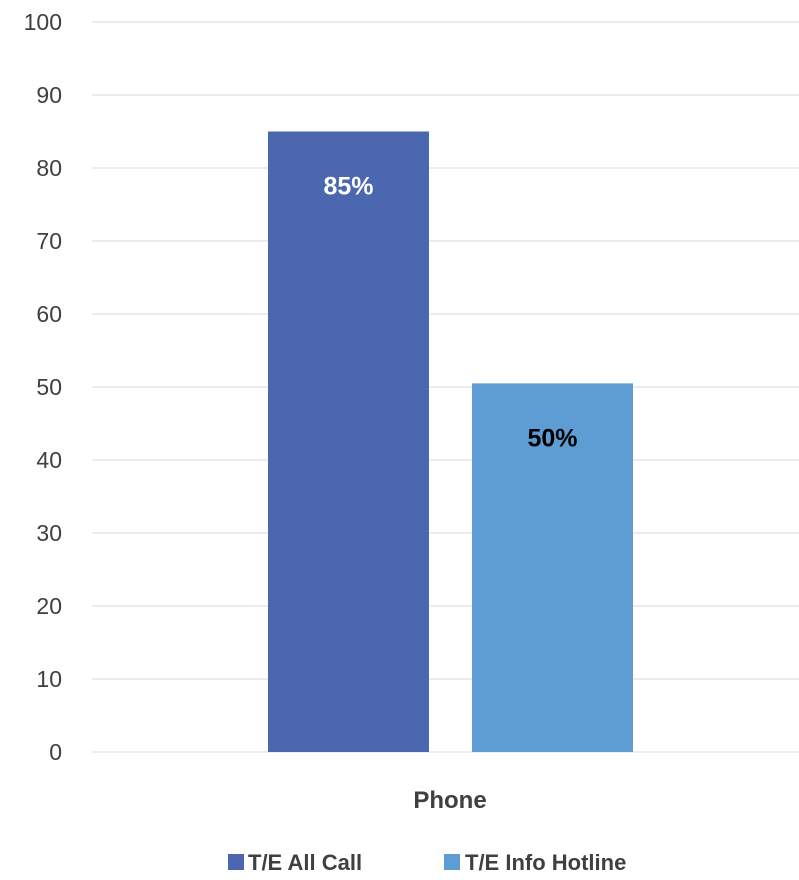 The image size is (799, 880). Describe the element at coordinates (49, 460) in the screenshot. I see `y-tick-label-40: 40` at that location.